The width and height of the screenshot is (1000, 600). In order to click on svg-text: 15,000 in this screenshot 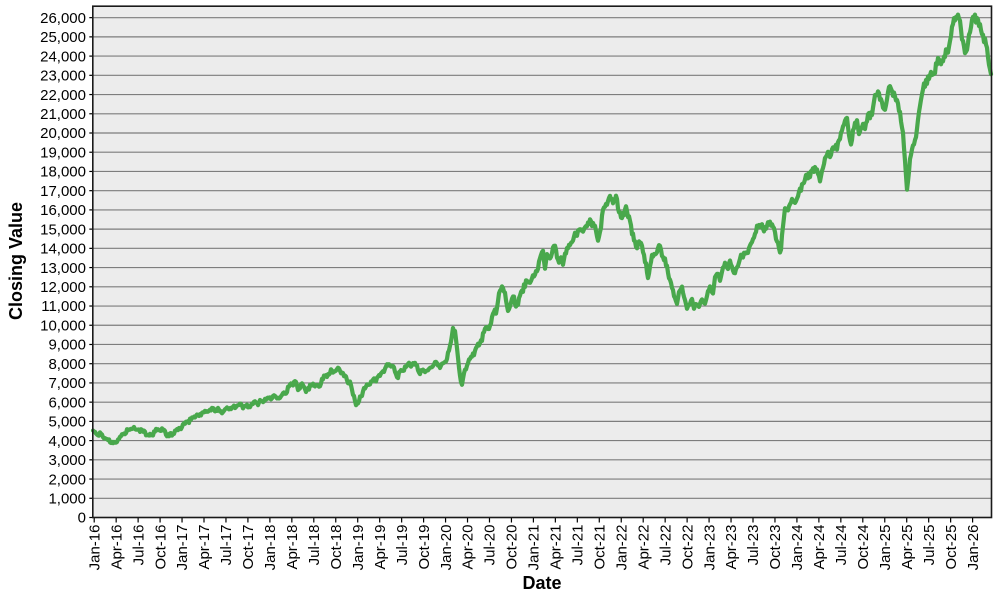, I will do `click(63, 229)`.